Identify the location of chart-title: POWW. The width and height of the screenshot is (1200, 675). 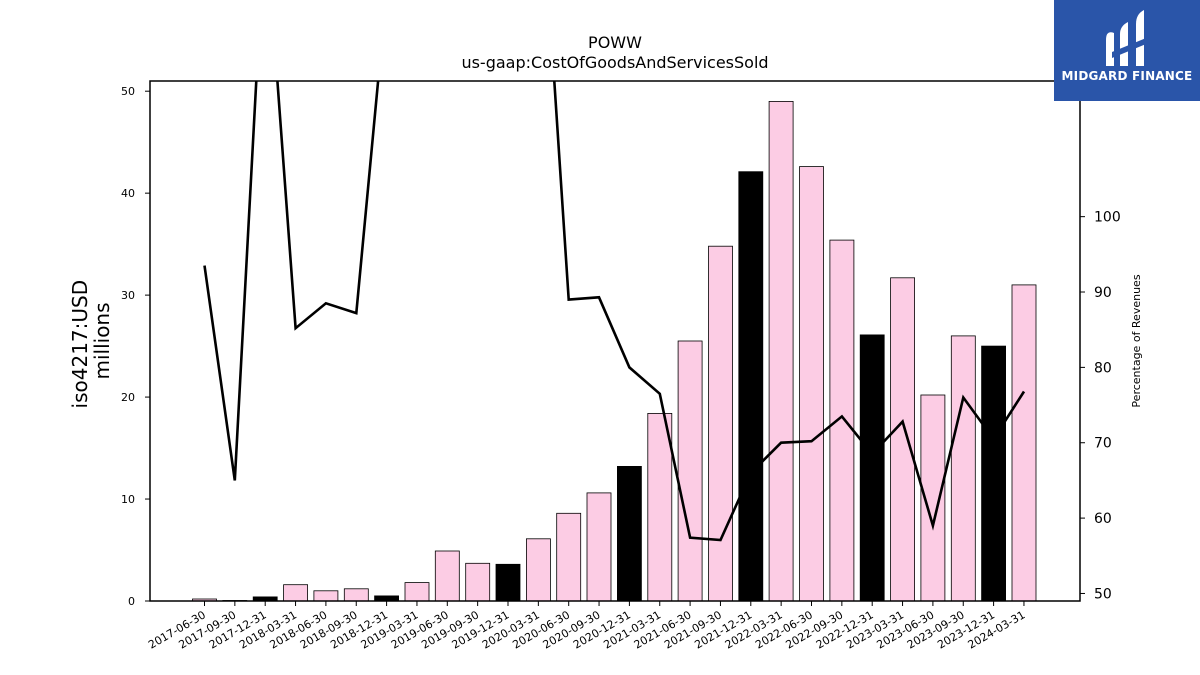
(615, 42).